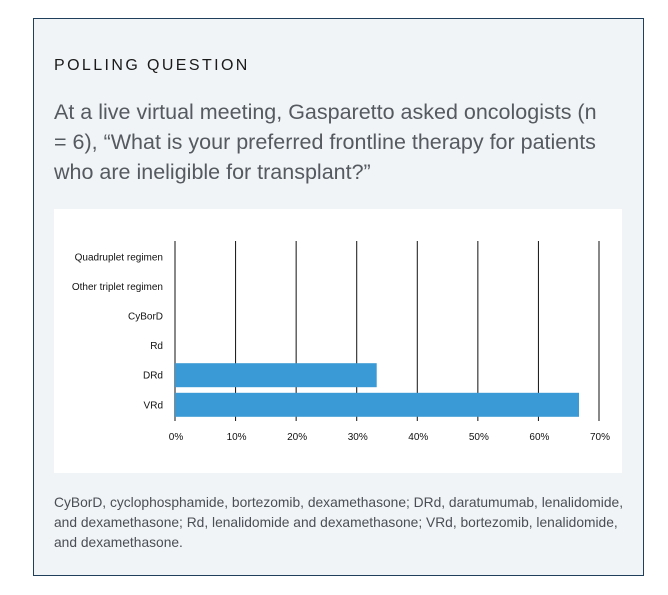 The width and height of the screenshot is (668, 595). Describe the element at coordinates (479, 437) in the screenshot. I see `x-tick-label: 50%` at that location.